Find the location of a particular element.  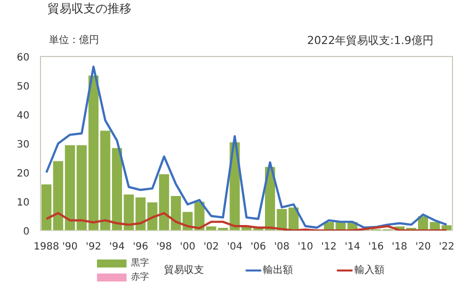

y-tick-label: 50 is located at coordinates (23, 87).